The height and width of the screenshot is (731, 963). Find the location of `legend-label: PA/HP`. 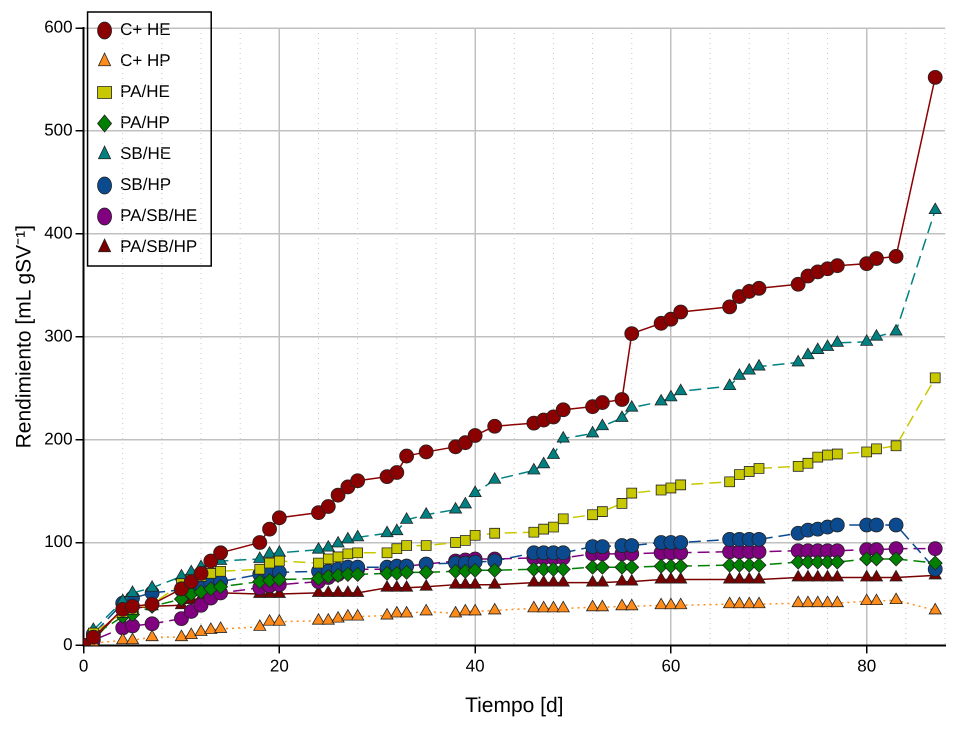

legend-label: PA/HP is located at coordinates (145, 122).